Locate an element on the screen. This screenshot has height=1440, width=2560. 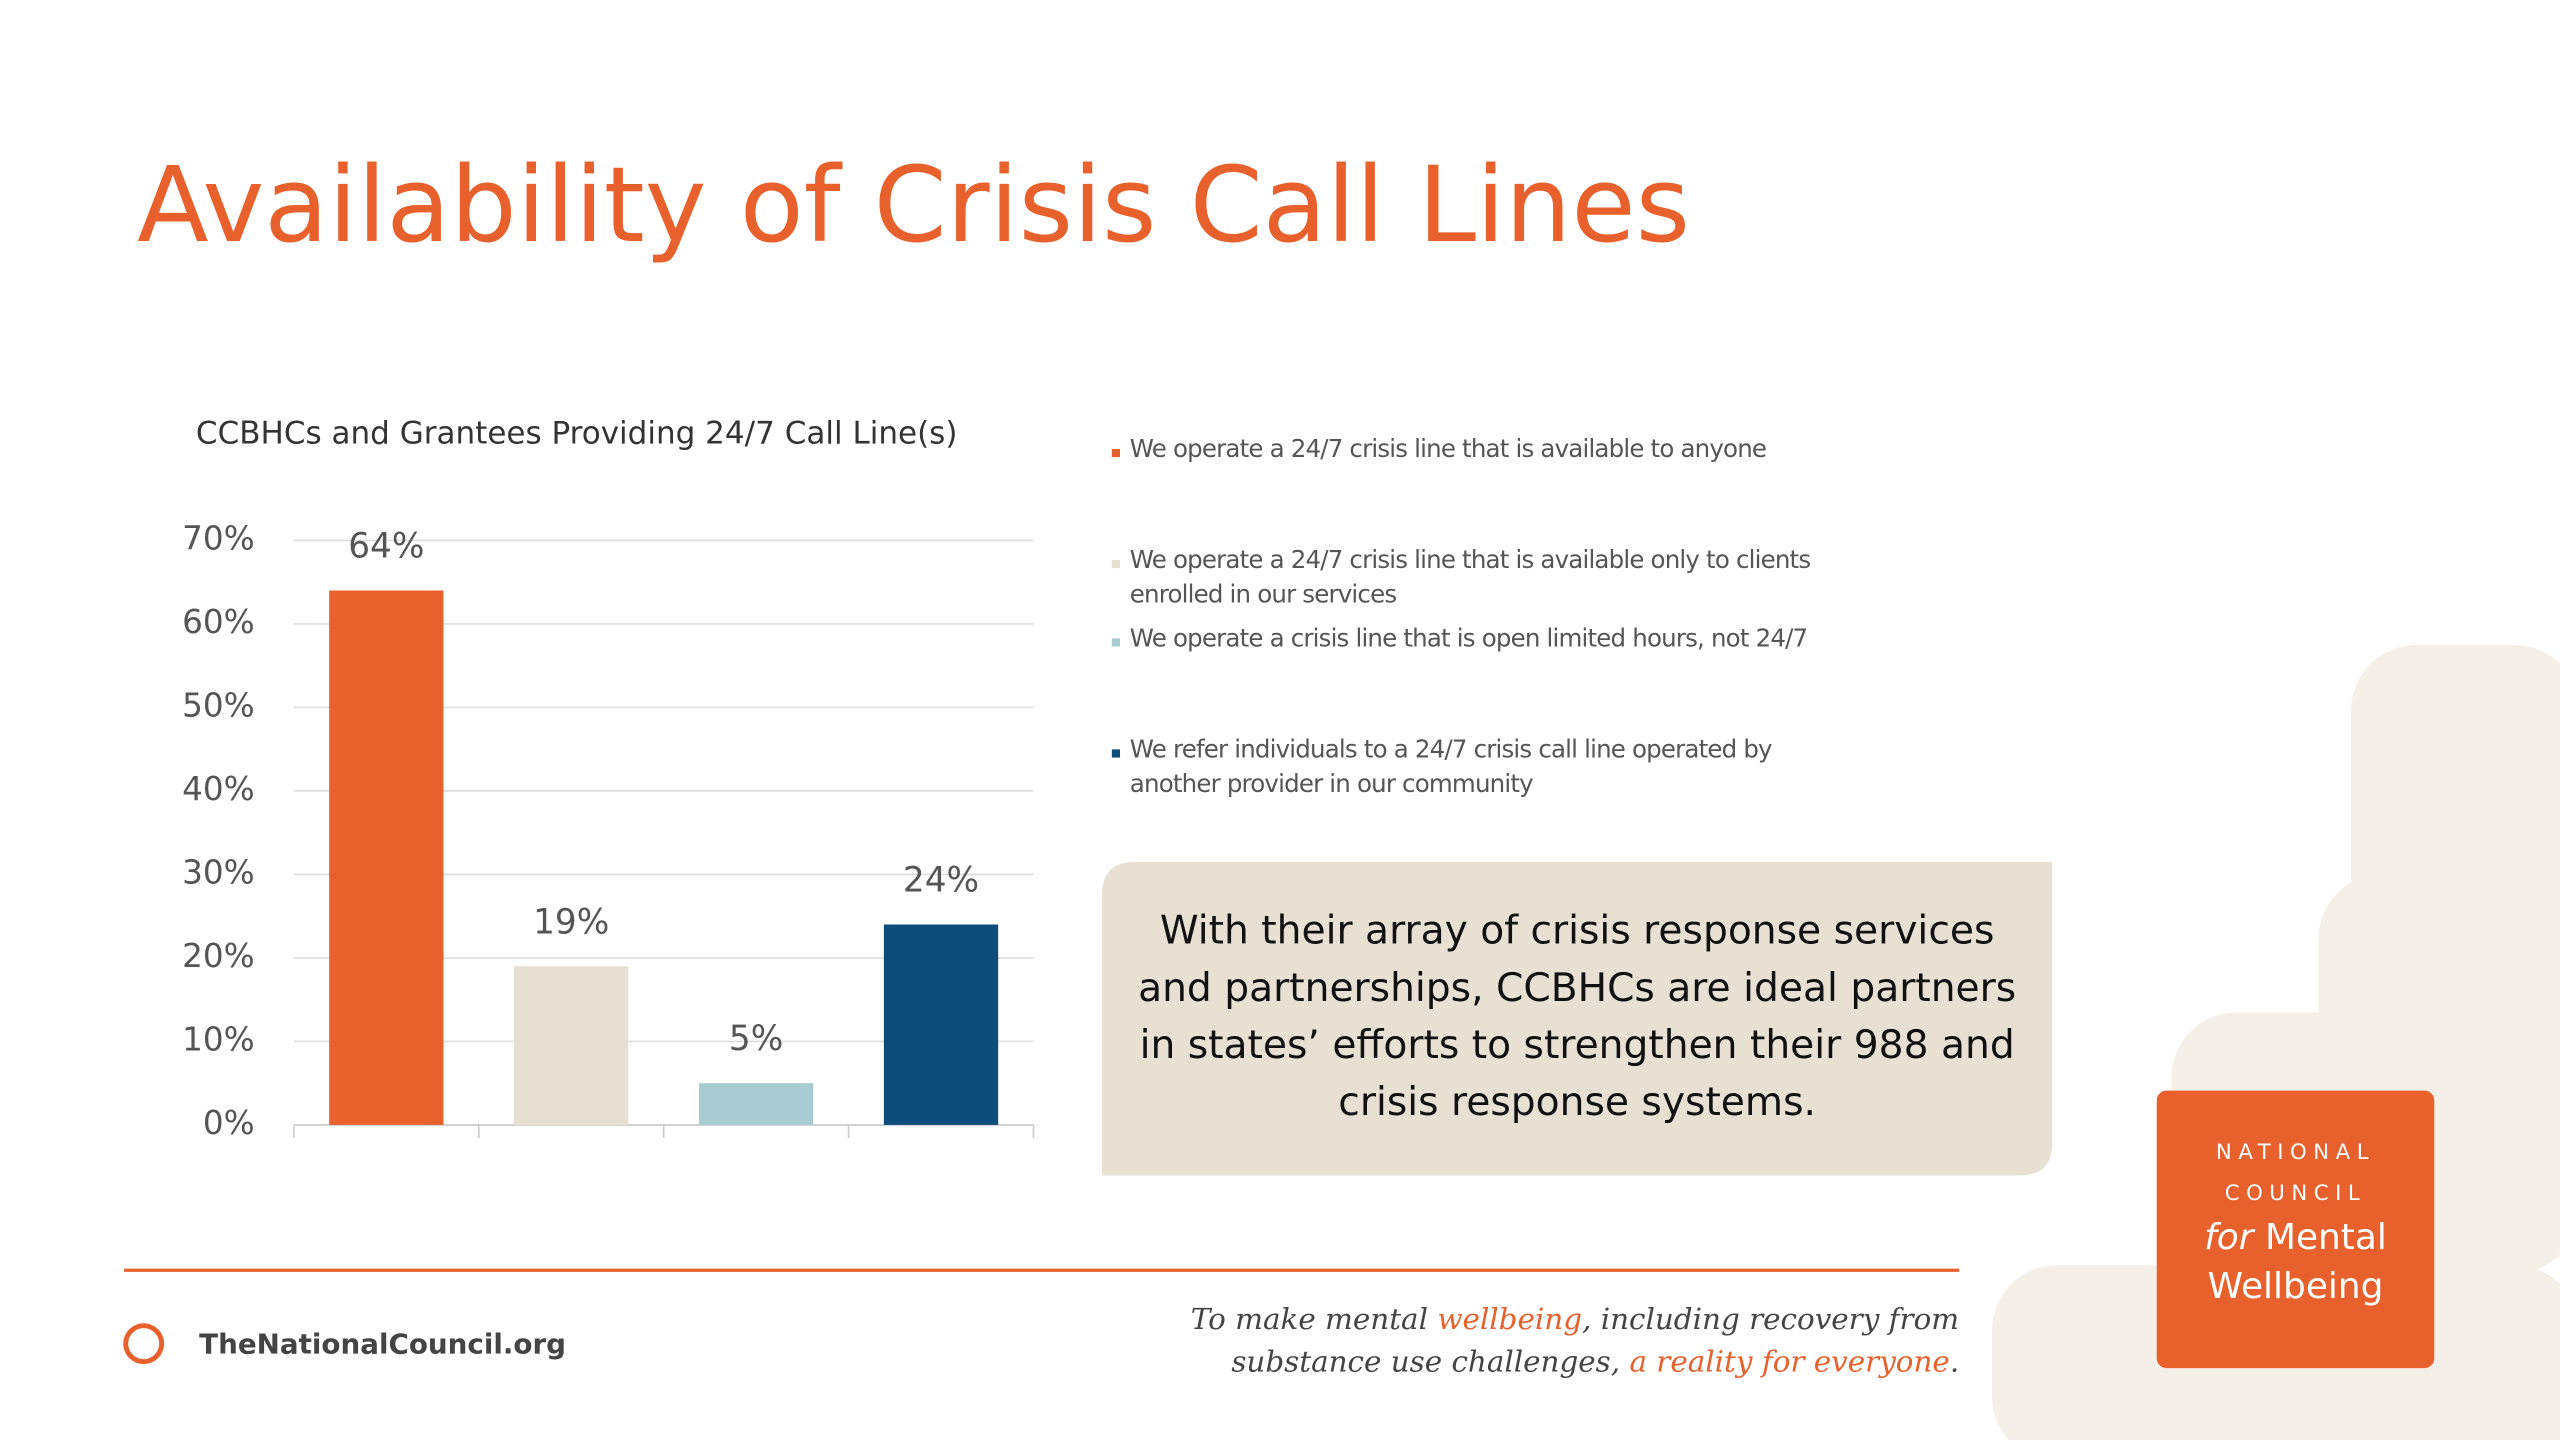
logo-line: COUNCIL is located at coordinates (2295, 1194).